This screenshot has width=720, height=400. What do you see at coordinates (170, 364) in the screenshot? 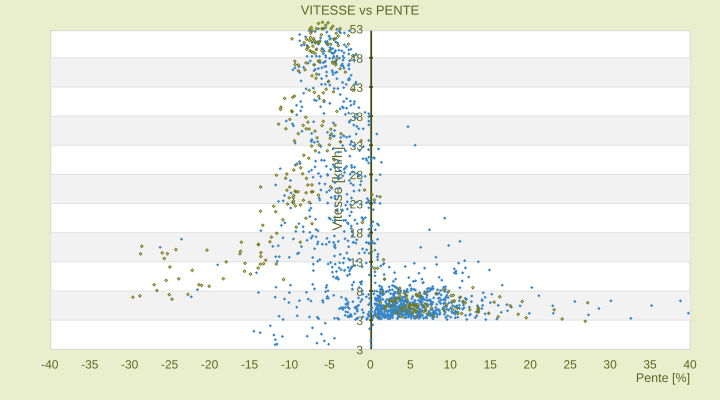
I see `svg-text: -25` at bounding box center [170, 364].